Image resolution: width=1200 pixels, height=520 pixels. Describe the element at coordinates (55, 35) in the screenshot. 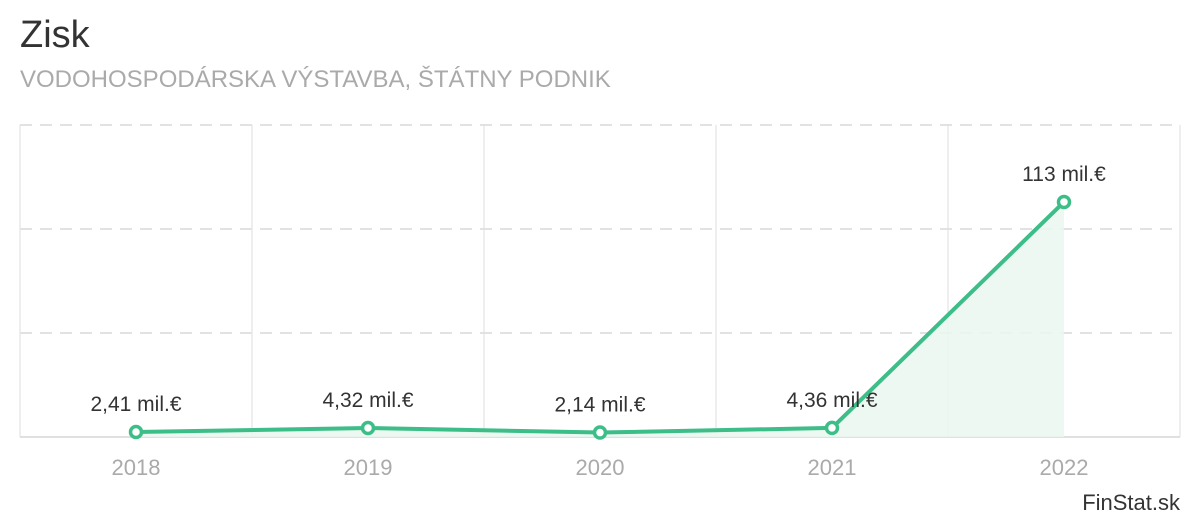

I see `chart-title: Zisk` at that location.